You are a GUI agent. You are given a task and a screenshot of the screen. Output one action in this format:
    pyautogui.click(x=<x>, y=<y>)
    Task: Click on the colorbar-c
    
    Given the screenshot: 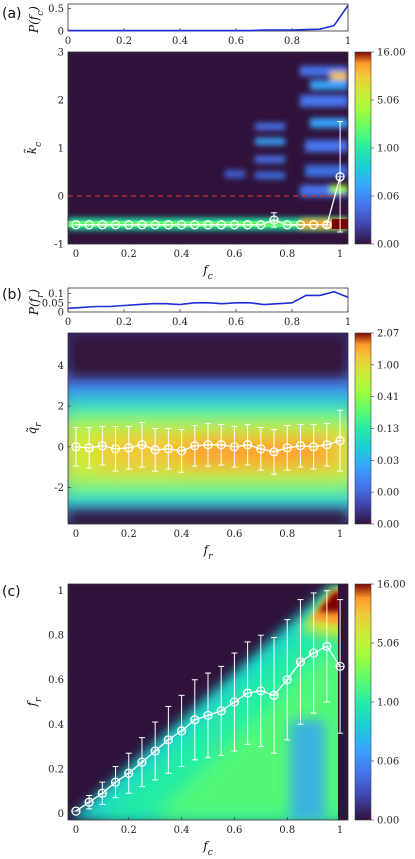 What is the action you would take?
    pyautogui.click(x=363, y=702)
    